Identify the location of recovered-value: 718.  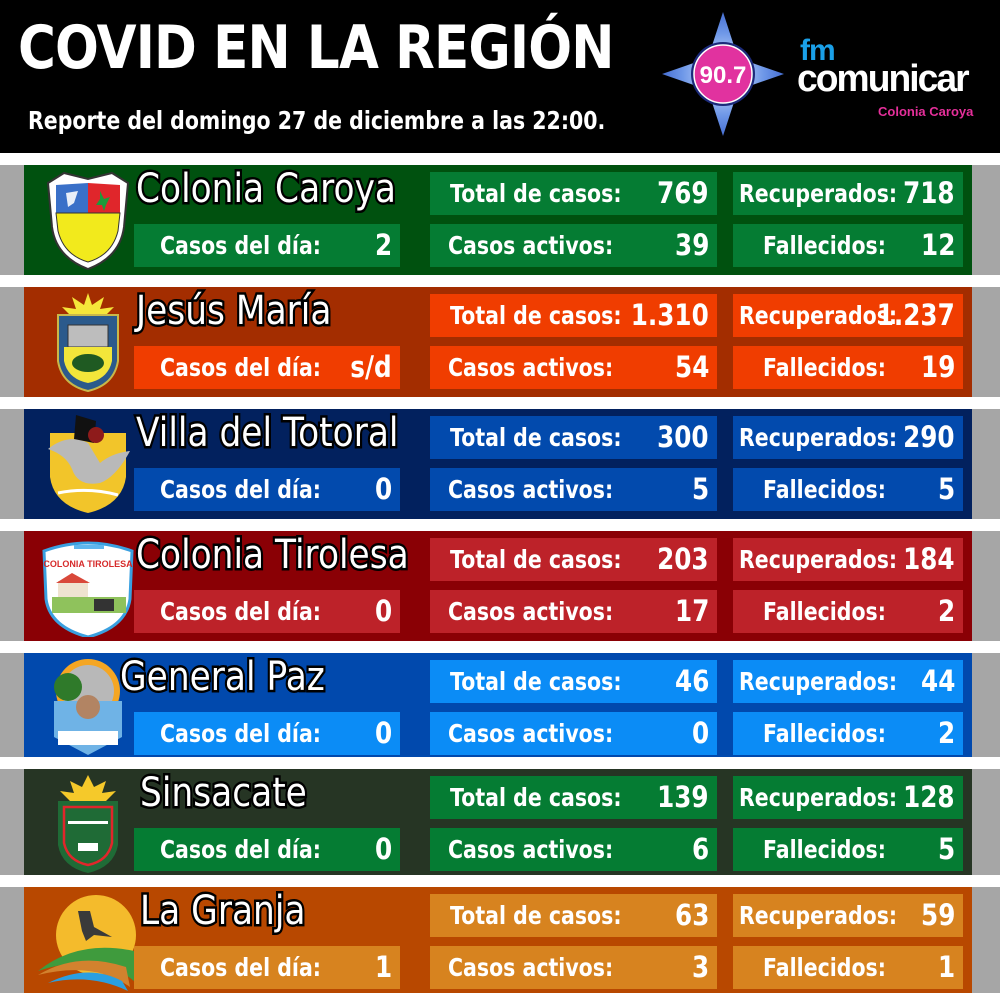
(929, 193).